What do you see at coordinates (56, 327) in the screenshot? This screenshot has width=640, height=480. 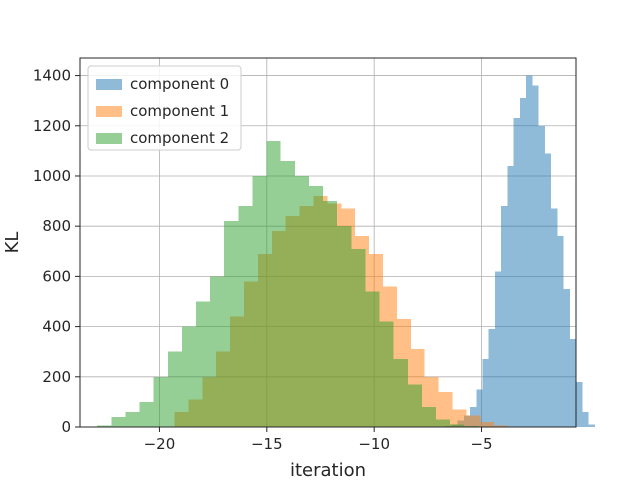 I see `y-tick-label: 400` at bounding box center [56, 327].